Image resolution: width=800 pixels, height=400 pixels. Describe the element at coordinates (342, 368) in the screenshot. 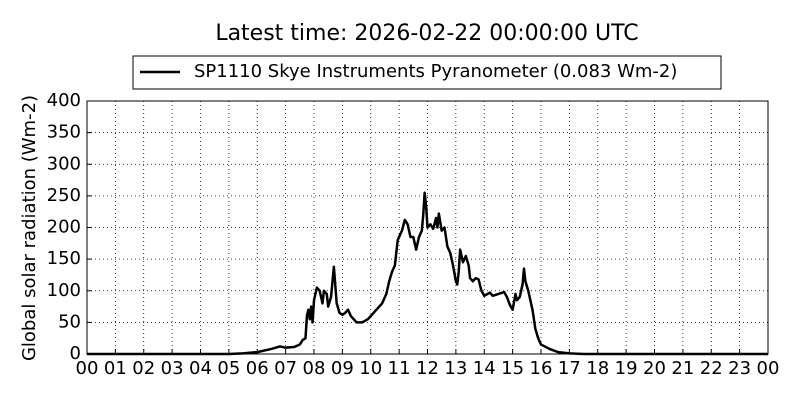

I see `x-tick-label: 09` at that location.